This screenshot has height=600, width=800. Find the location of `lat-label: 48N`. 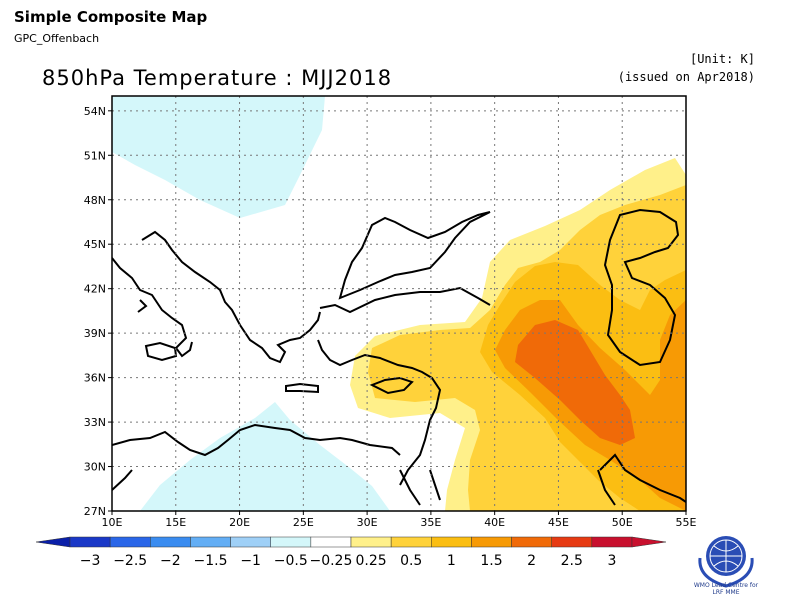

lat-label: 48N is located at coordinates (95, 200).